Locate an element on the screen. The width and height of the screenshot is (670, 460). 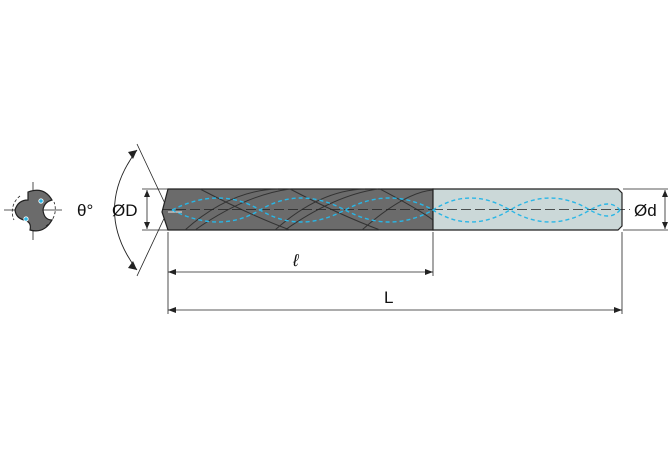
coolant-channels is located at coordinates (396, 210).